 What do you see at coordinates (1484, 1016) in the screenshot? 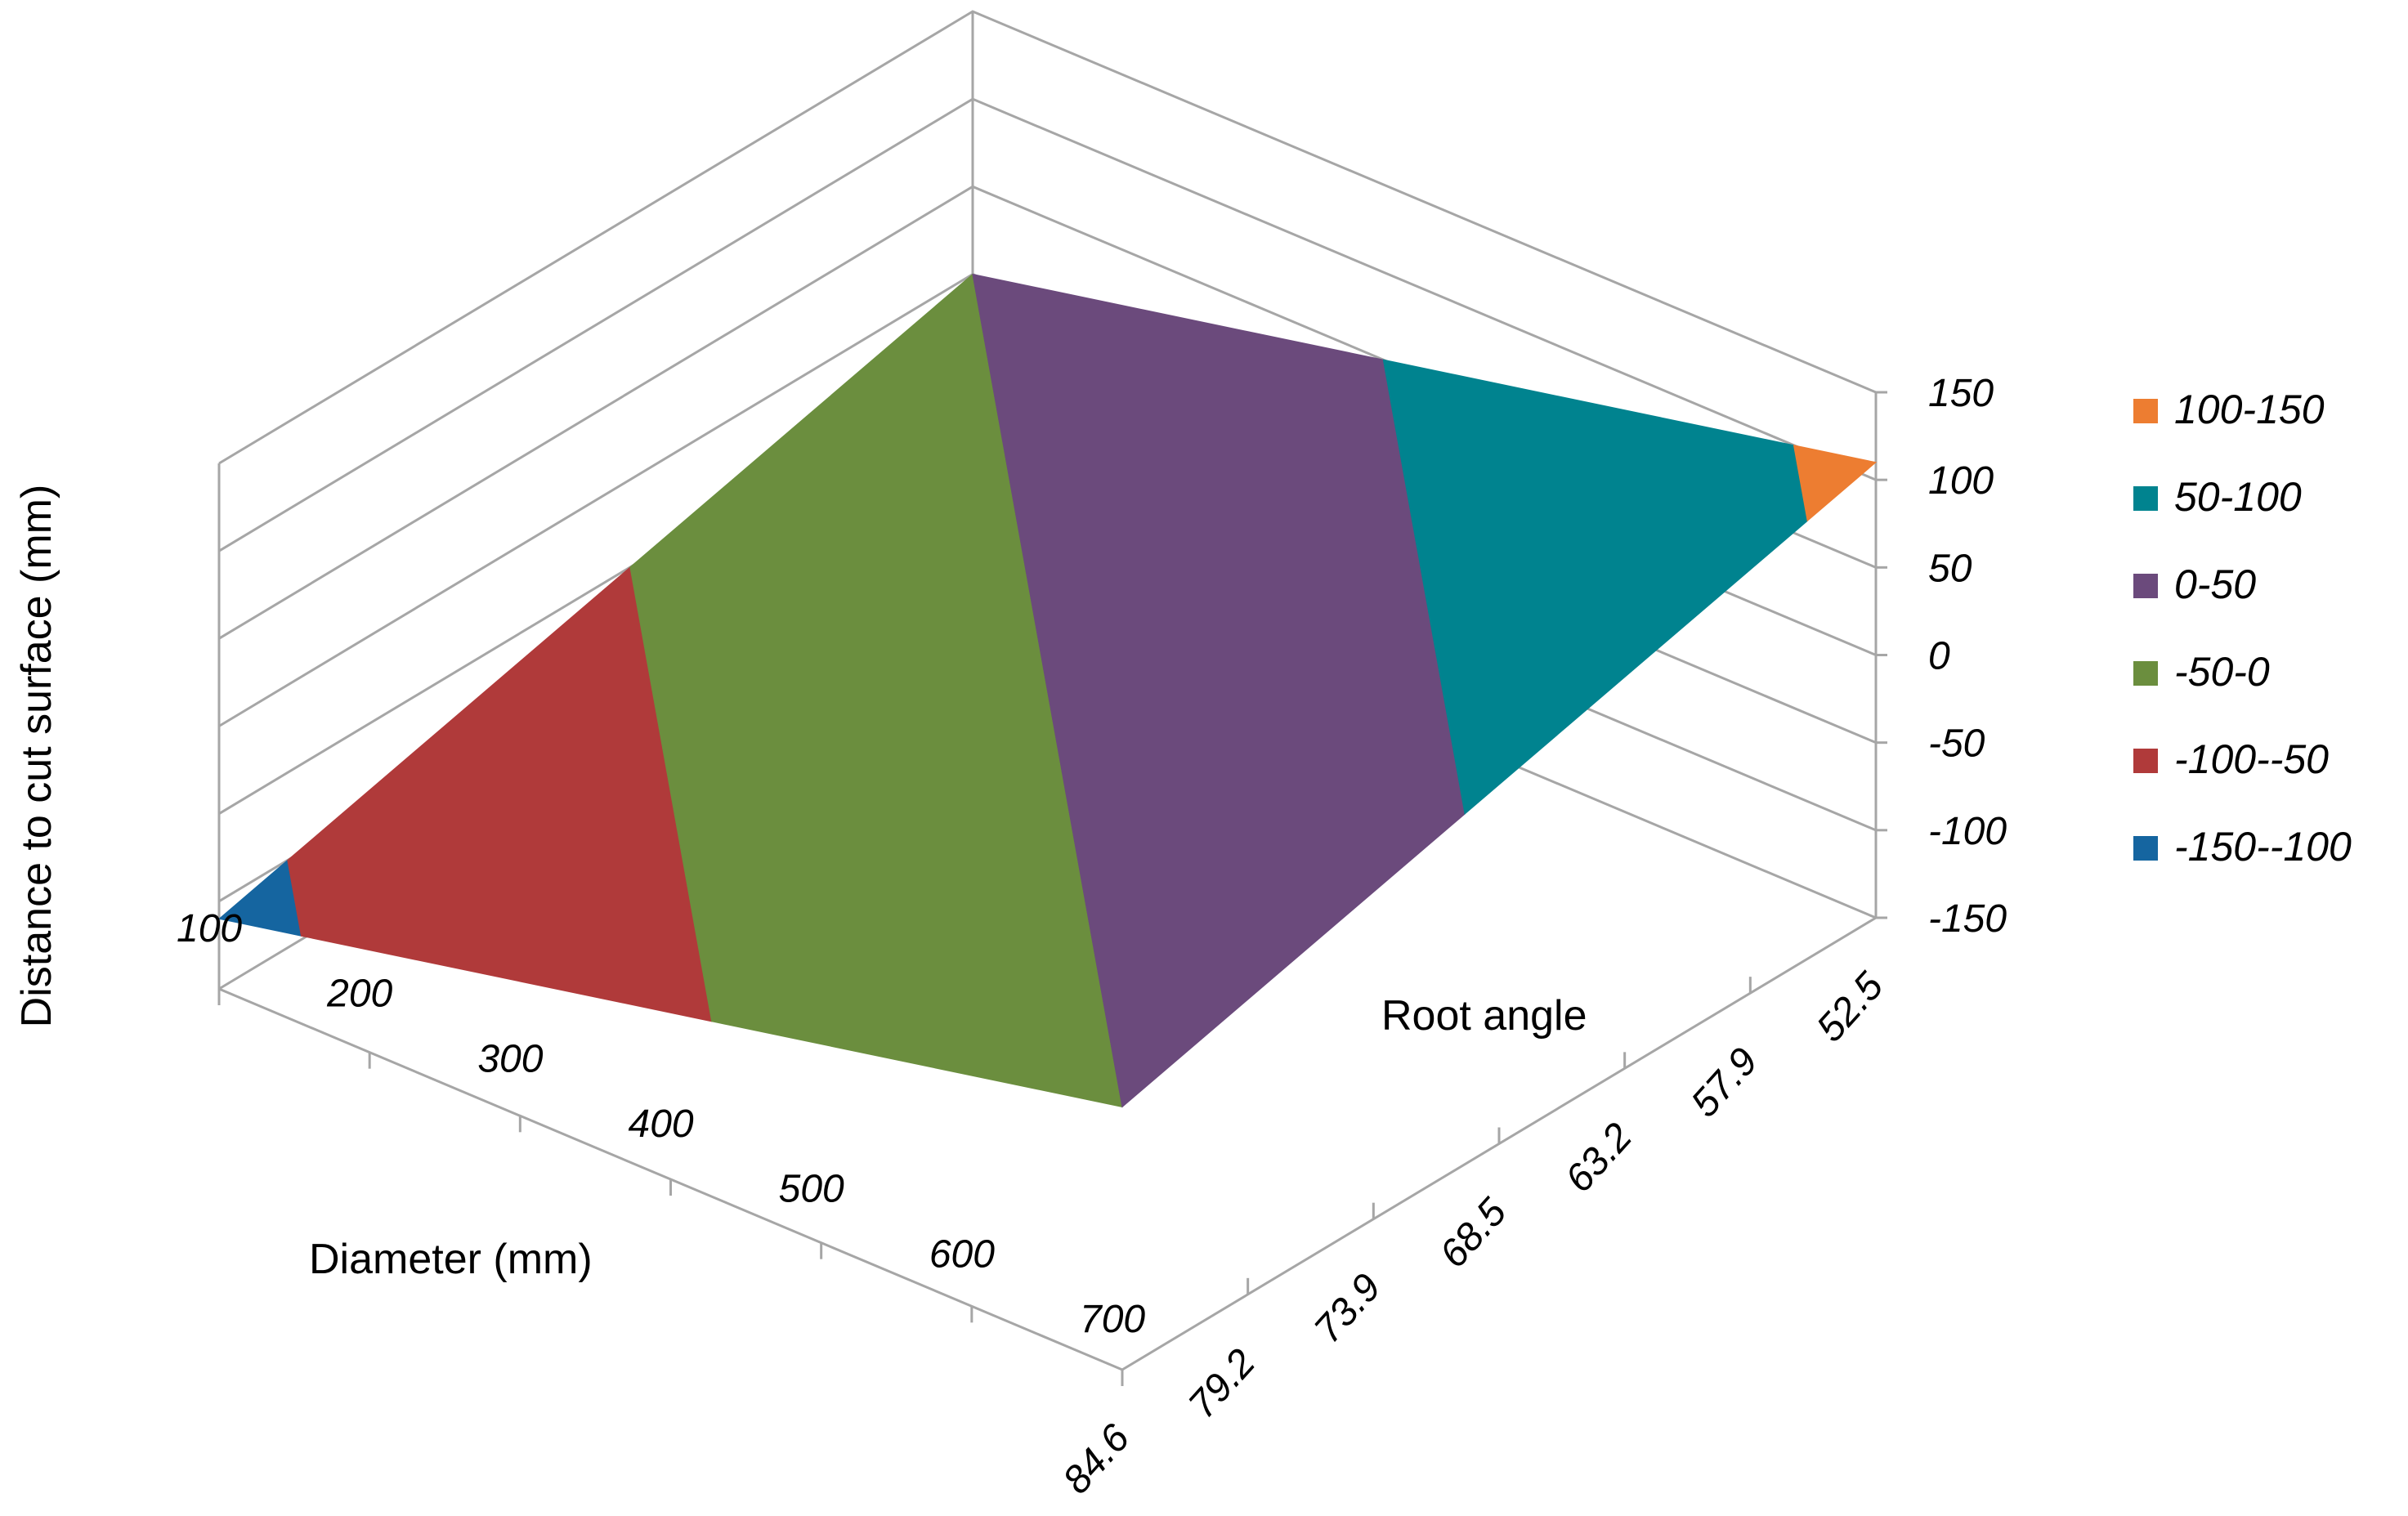
I see `y-axis-title: Root angle` at bounding box center [1484, 1016].